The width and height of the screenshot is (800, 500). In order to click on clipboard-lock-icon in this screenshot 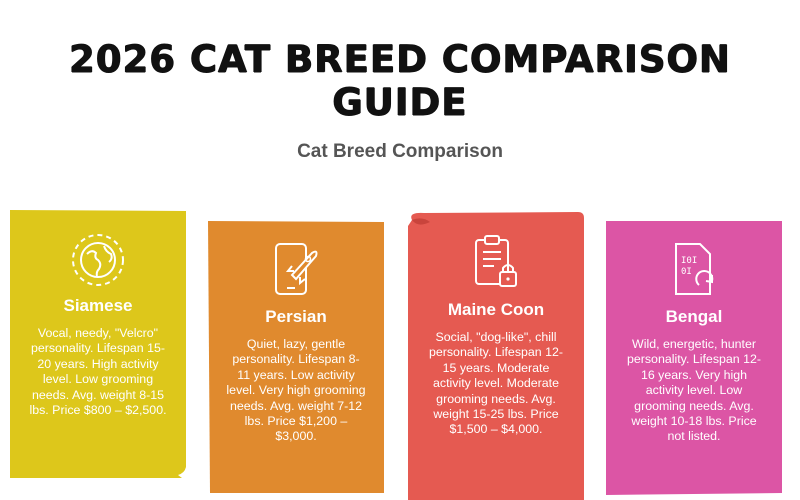, I will do `click(496, 261)`.